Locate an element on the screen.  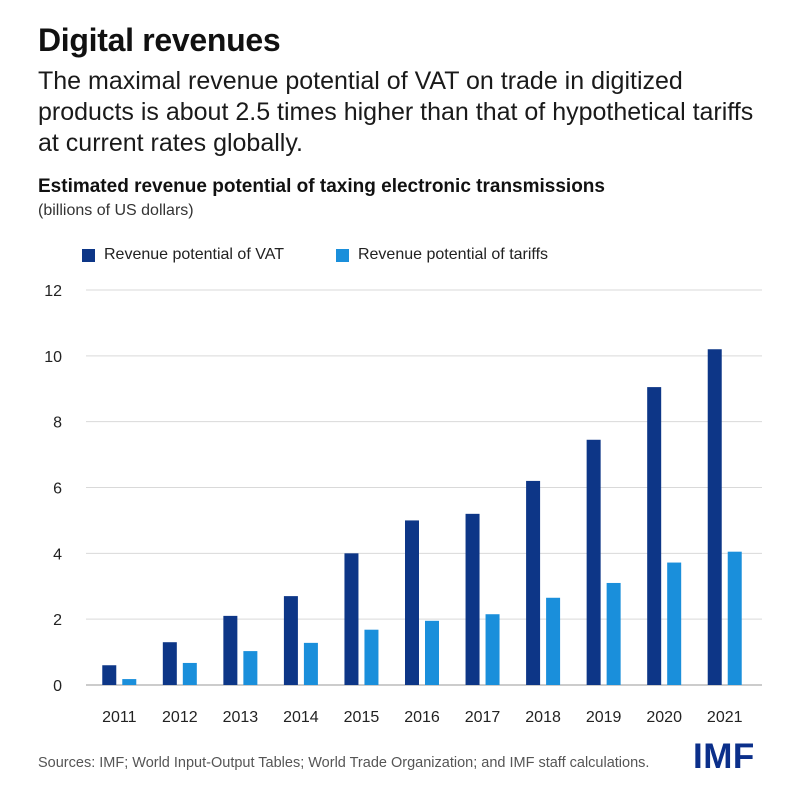
legend-swatch-vat is located at coordinates (88, 255).